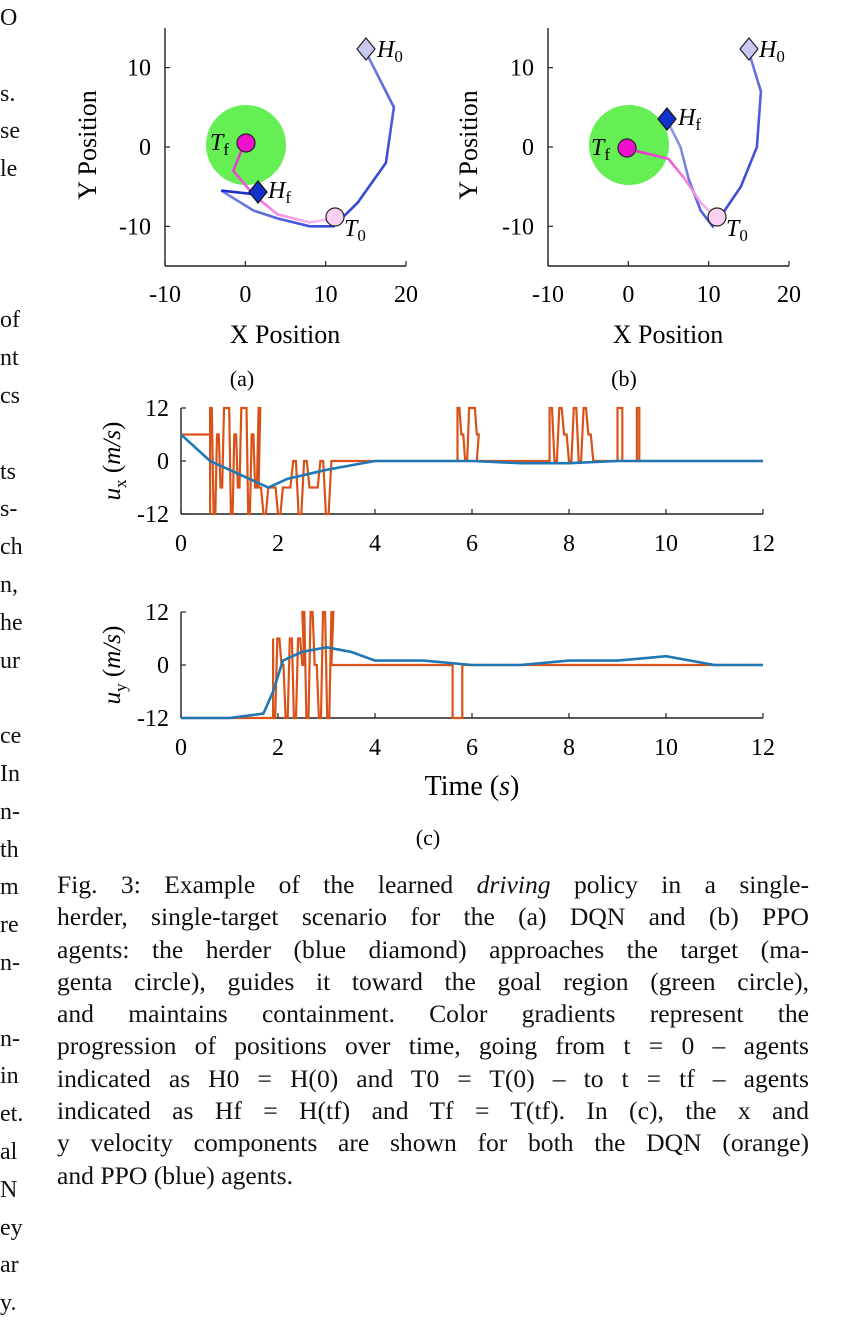 The width and height of the screenshot is (863, 1323). What do you see at coordinates (9, 509) in the screenshot?
I see `left-column-line: s-` at bounding box center [9, 509].